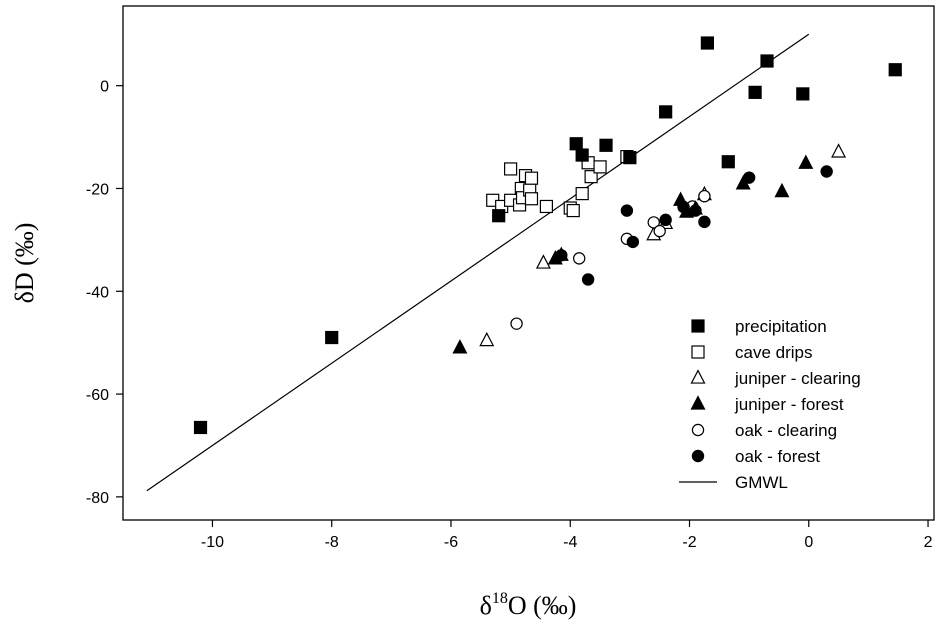 This screenshot has height=625, width=938. I want to click on legend-marker-oak-clearing, so click(698, 430).